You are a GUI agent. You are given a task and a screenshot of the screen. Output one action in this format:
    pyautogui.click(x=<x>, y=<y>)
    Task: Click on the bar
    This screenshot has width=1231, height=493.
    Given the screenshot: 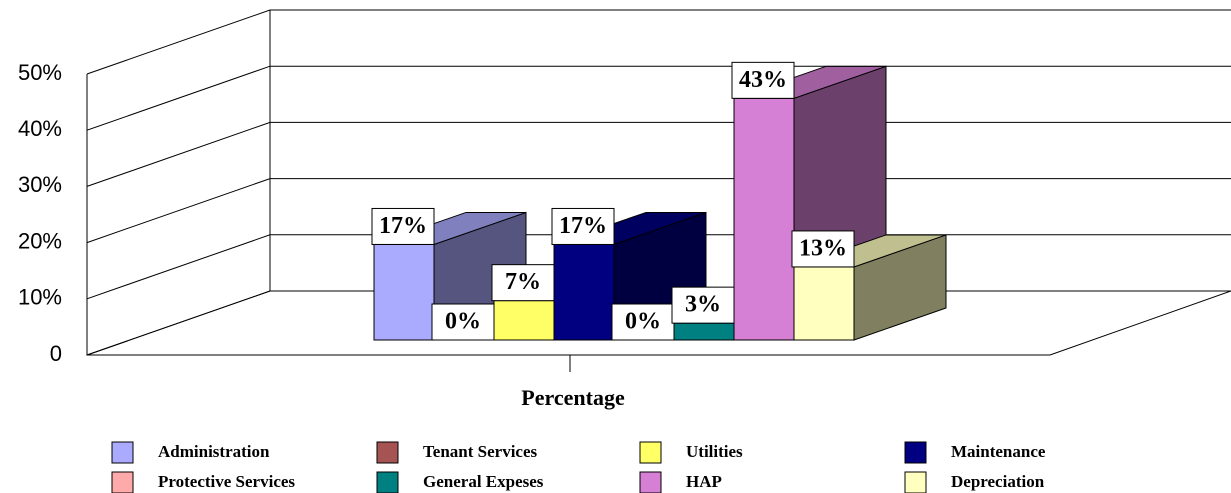 What is the action you would take?
    pyautogui.click(x=870, y=287)
    